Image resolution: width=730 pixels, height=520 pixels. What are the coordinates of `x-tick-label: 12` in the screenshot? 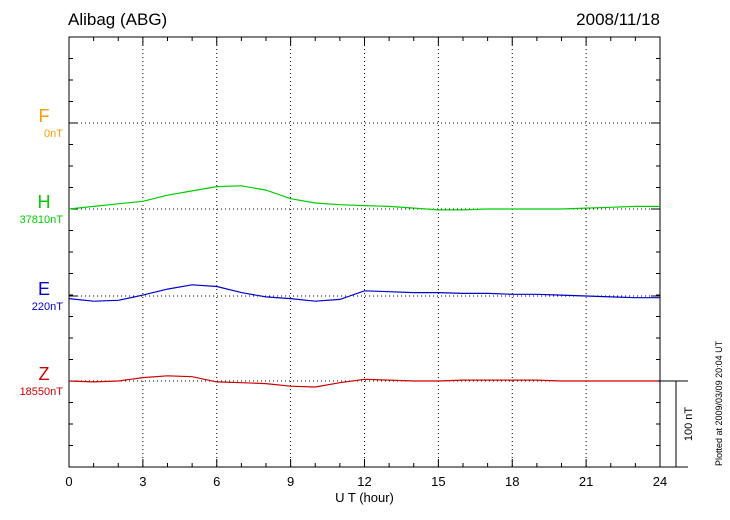 It's located at (364, 481).